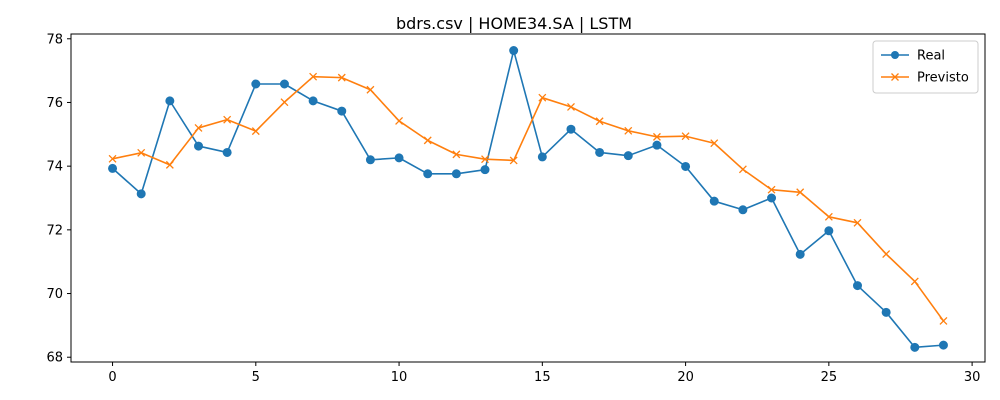 The height and width of the screenshot is (400, 1000). What do you see at coordinates (54, 358) in the screenshot?
I see `y-tick-label: 68` at bounding box center [54, 358].